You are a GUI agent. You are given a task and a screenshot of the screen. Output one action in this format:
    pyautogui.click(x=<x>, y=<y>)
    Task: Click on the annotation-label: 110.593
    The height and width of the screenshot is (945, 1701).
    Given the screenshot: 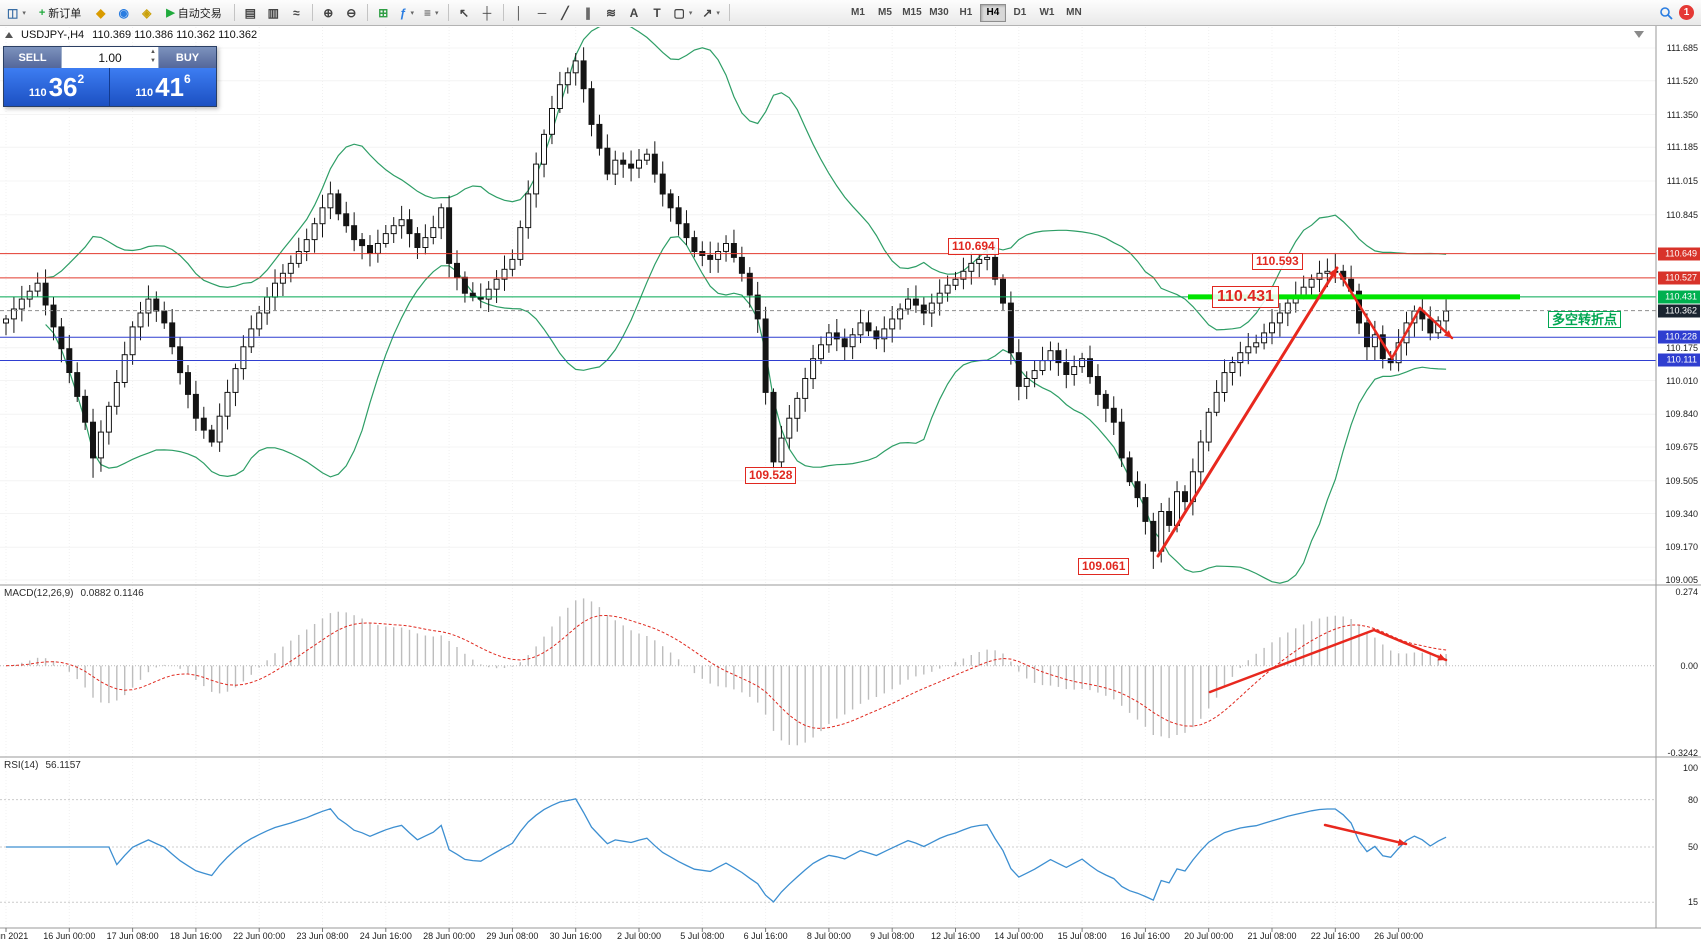 What is the action you would take?
    pyautogui.click(x=1277, y=261)
    